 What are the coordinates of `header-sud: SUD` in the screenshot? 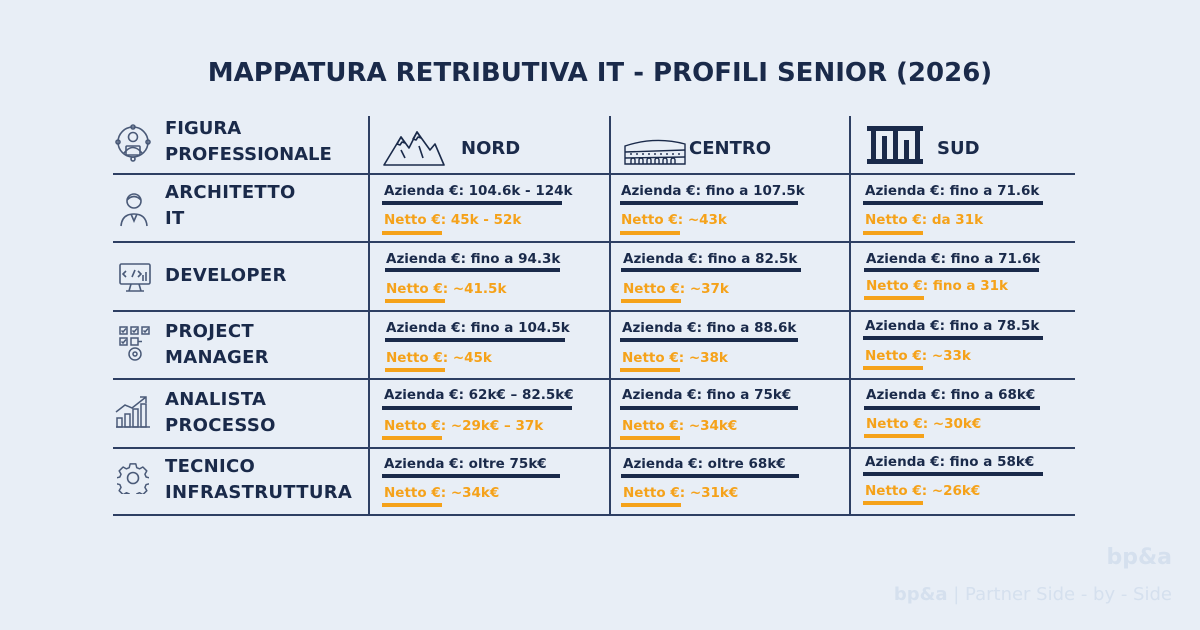 It's located at (958, 148).